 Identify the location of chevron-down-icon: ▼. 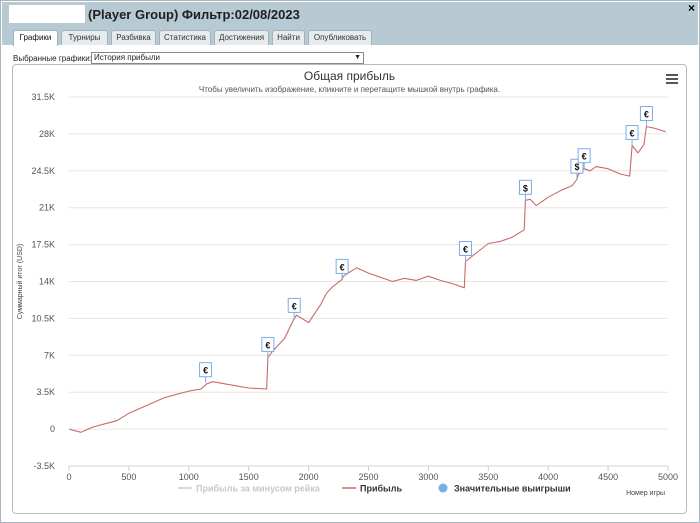
(357, 57).